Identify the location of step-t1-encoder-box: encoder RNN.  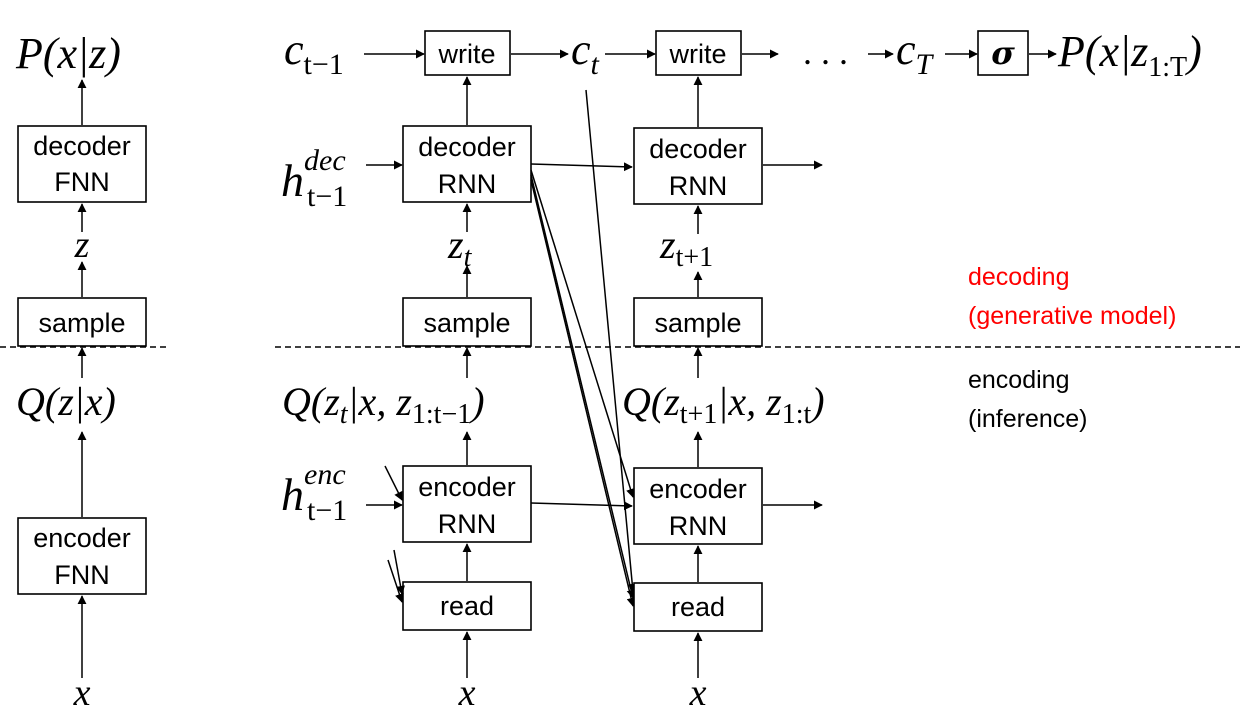
(698, 506).